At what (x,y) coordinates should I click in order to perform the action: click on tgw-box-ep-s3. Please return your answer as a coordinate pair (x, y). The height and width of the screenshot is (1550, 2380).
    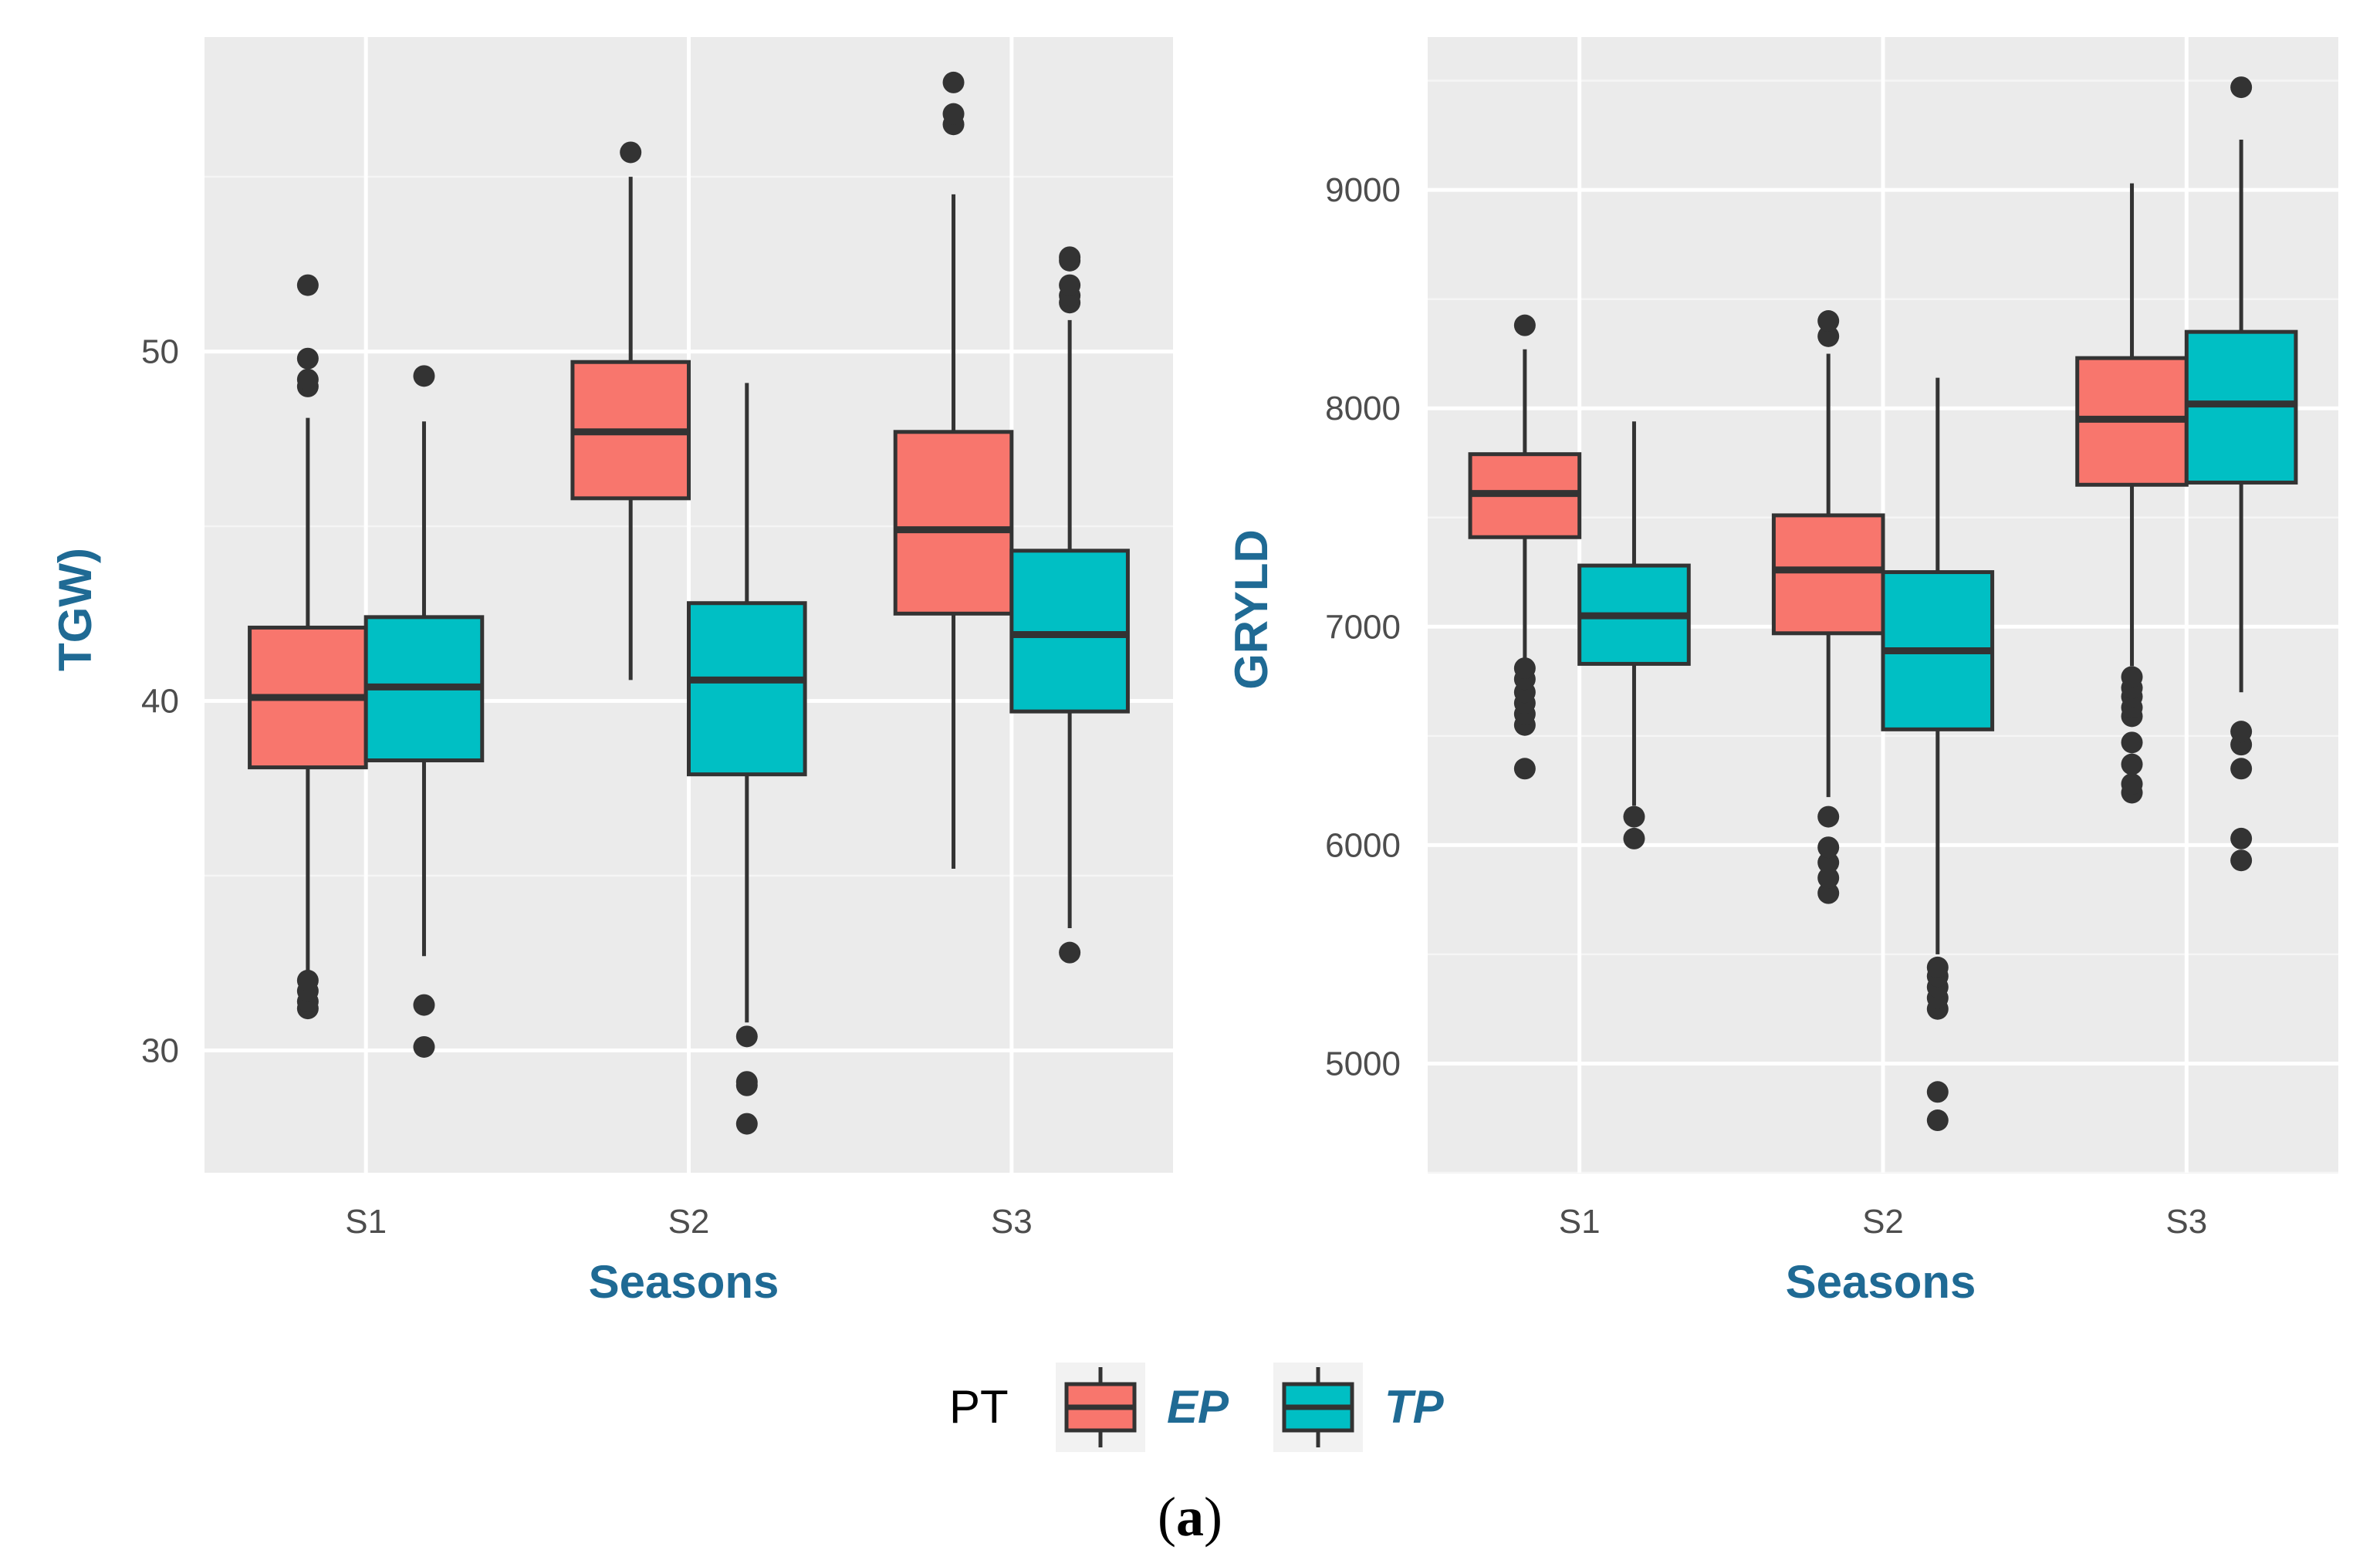
    Looking at the image, I should click on (953, 470).